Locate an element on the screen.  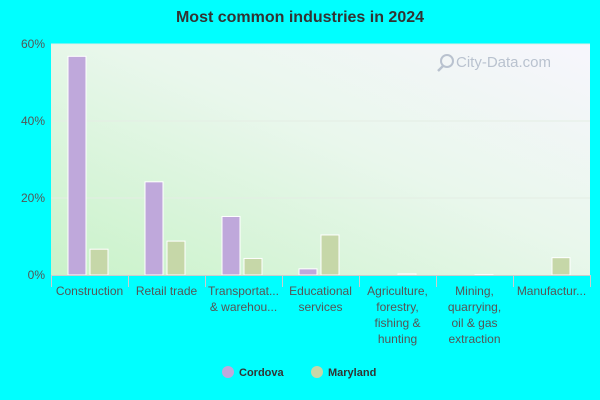
watermark: City-Data.com is located at coordinates (494, 63).